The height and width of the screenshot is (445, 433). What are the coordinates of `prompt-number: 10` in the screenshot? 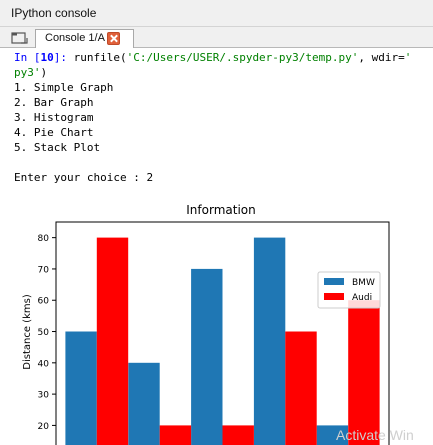 It's located at (47, 57).